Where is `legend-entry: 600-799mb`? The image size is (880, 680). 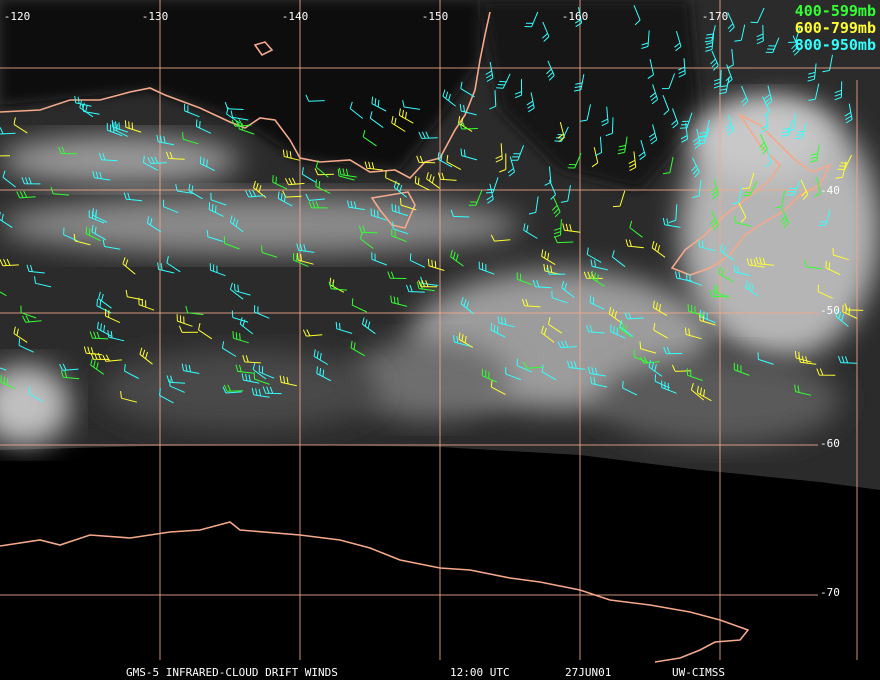 legend-entry: 600-799mb is located at coordinates (835, 28).